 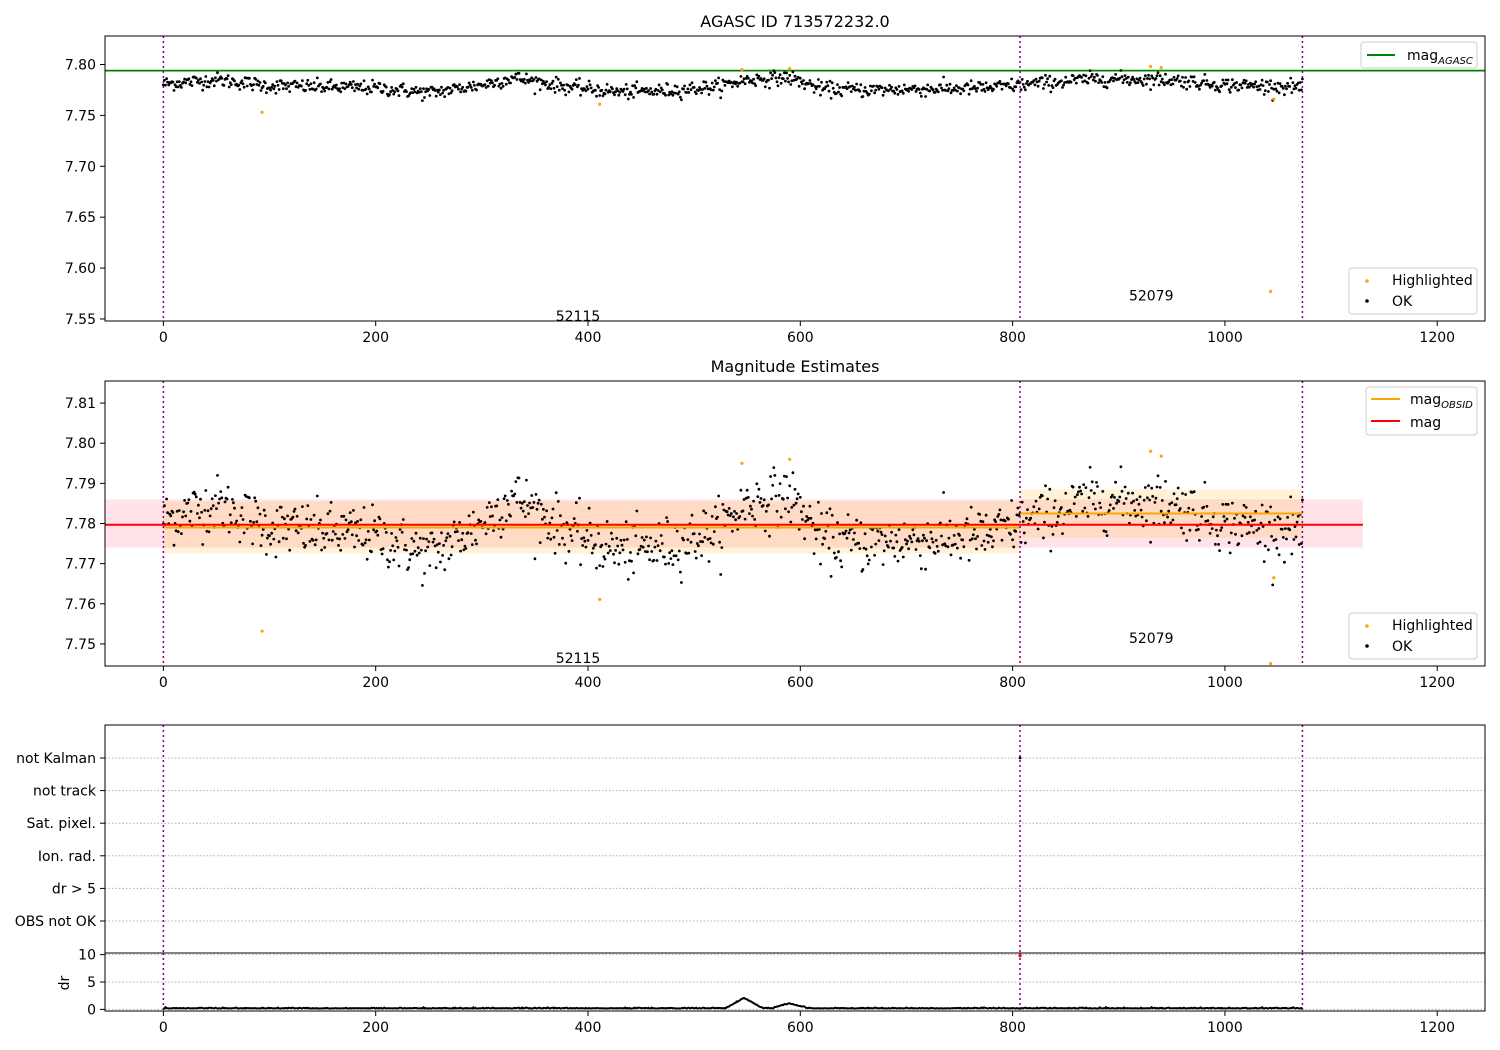 I want to click on y-tick-label: 7.60, so click(x=80, y=269).